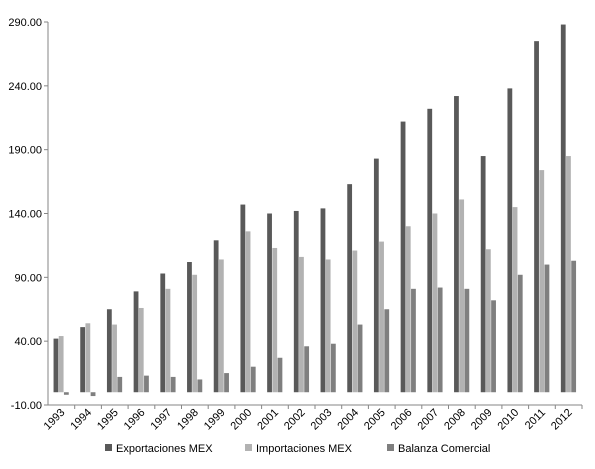 The height and width of the screenshot is (469, 595). Describe the element at coordinates (562, 420) in the screenshot. I see `x-tick-label: 2012` at that location.